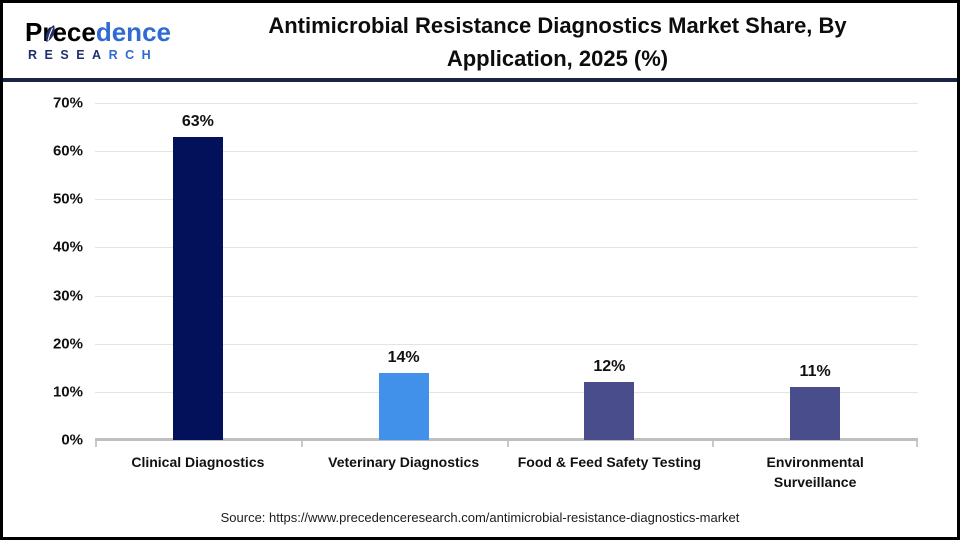 The height and width of the screenshot is (540, 960). I want to click on y-axis-label: 60%, so click(67, 151).